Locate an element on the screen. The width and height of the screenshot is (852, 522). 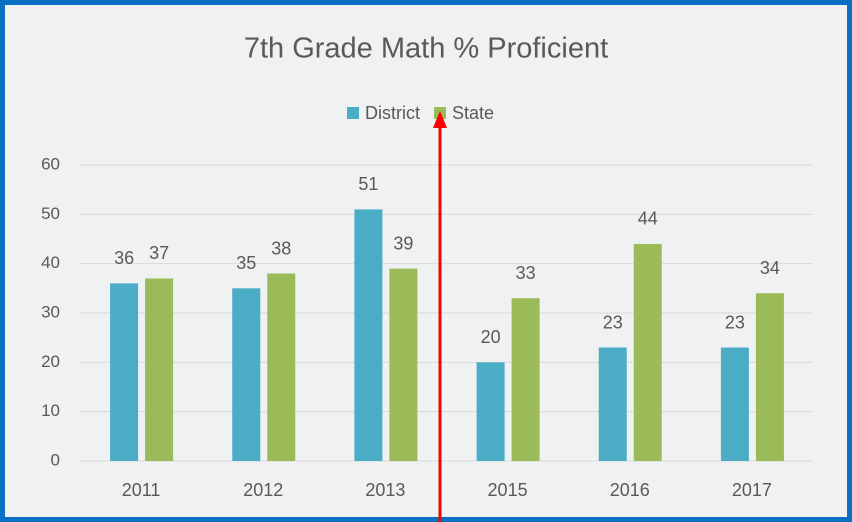
data-label: 38 is located at coordinates (281, 248).